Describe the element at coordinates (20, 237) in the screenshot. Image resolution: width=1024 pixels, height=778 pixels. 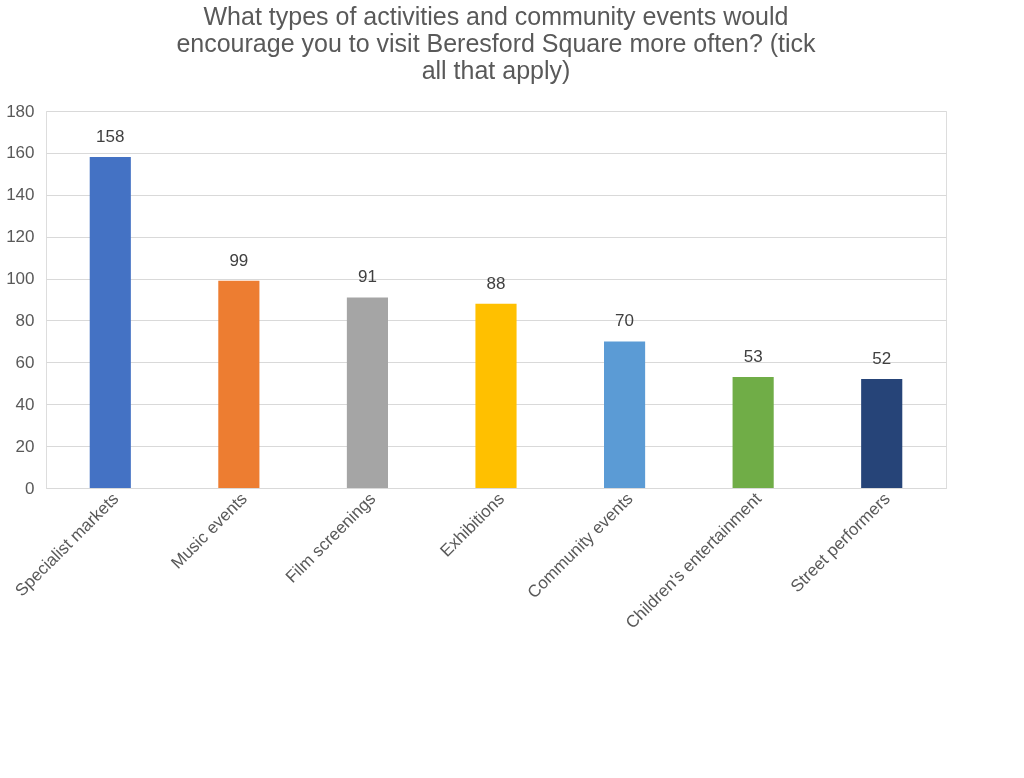
I see `y-tick-label: 120` at that location.